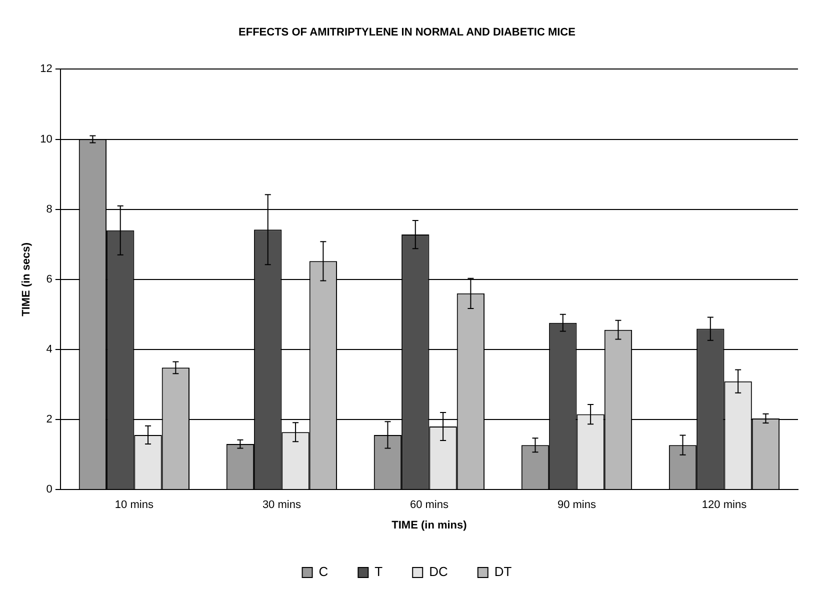 Image resolution: width=826 pixels, height=603 pixels. What do you see at coordinates (378, 572) in the screenshot?
I see `legend-label: T` at bounding box center [378, 572].